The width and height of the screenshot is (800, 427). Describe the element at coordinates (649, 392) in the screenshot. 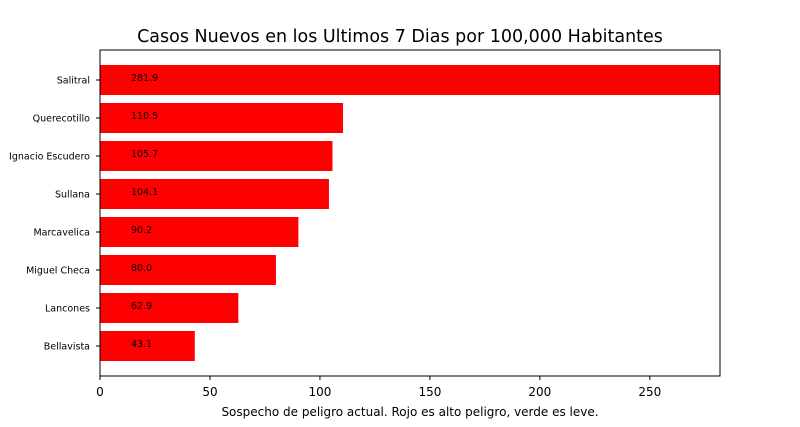

I see `x-tick-label: 250` at that location.